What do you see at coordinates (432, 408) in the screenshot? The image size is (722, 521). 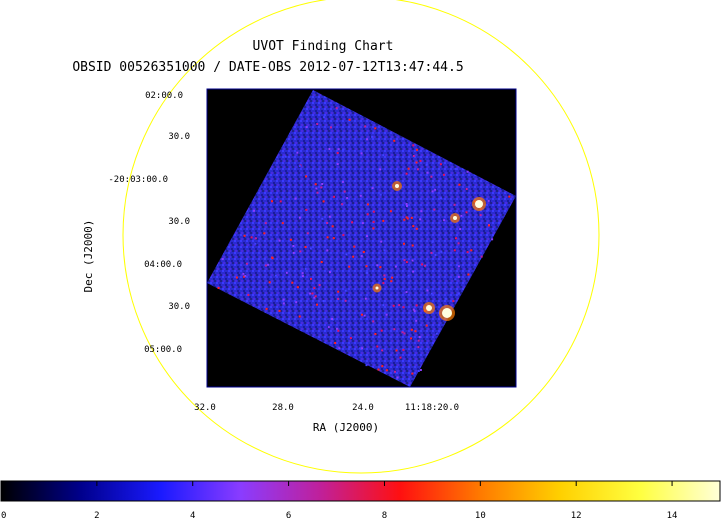 I see `x-tick-label: 11:18:20.0` at bounding box center [432, 408].